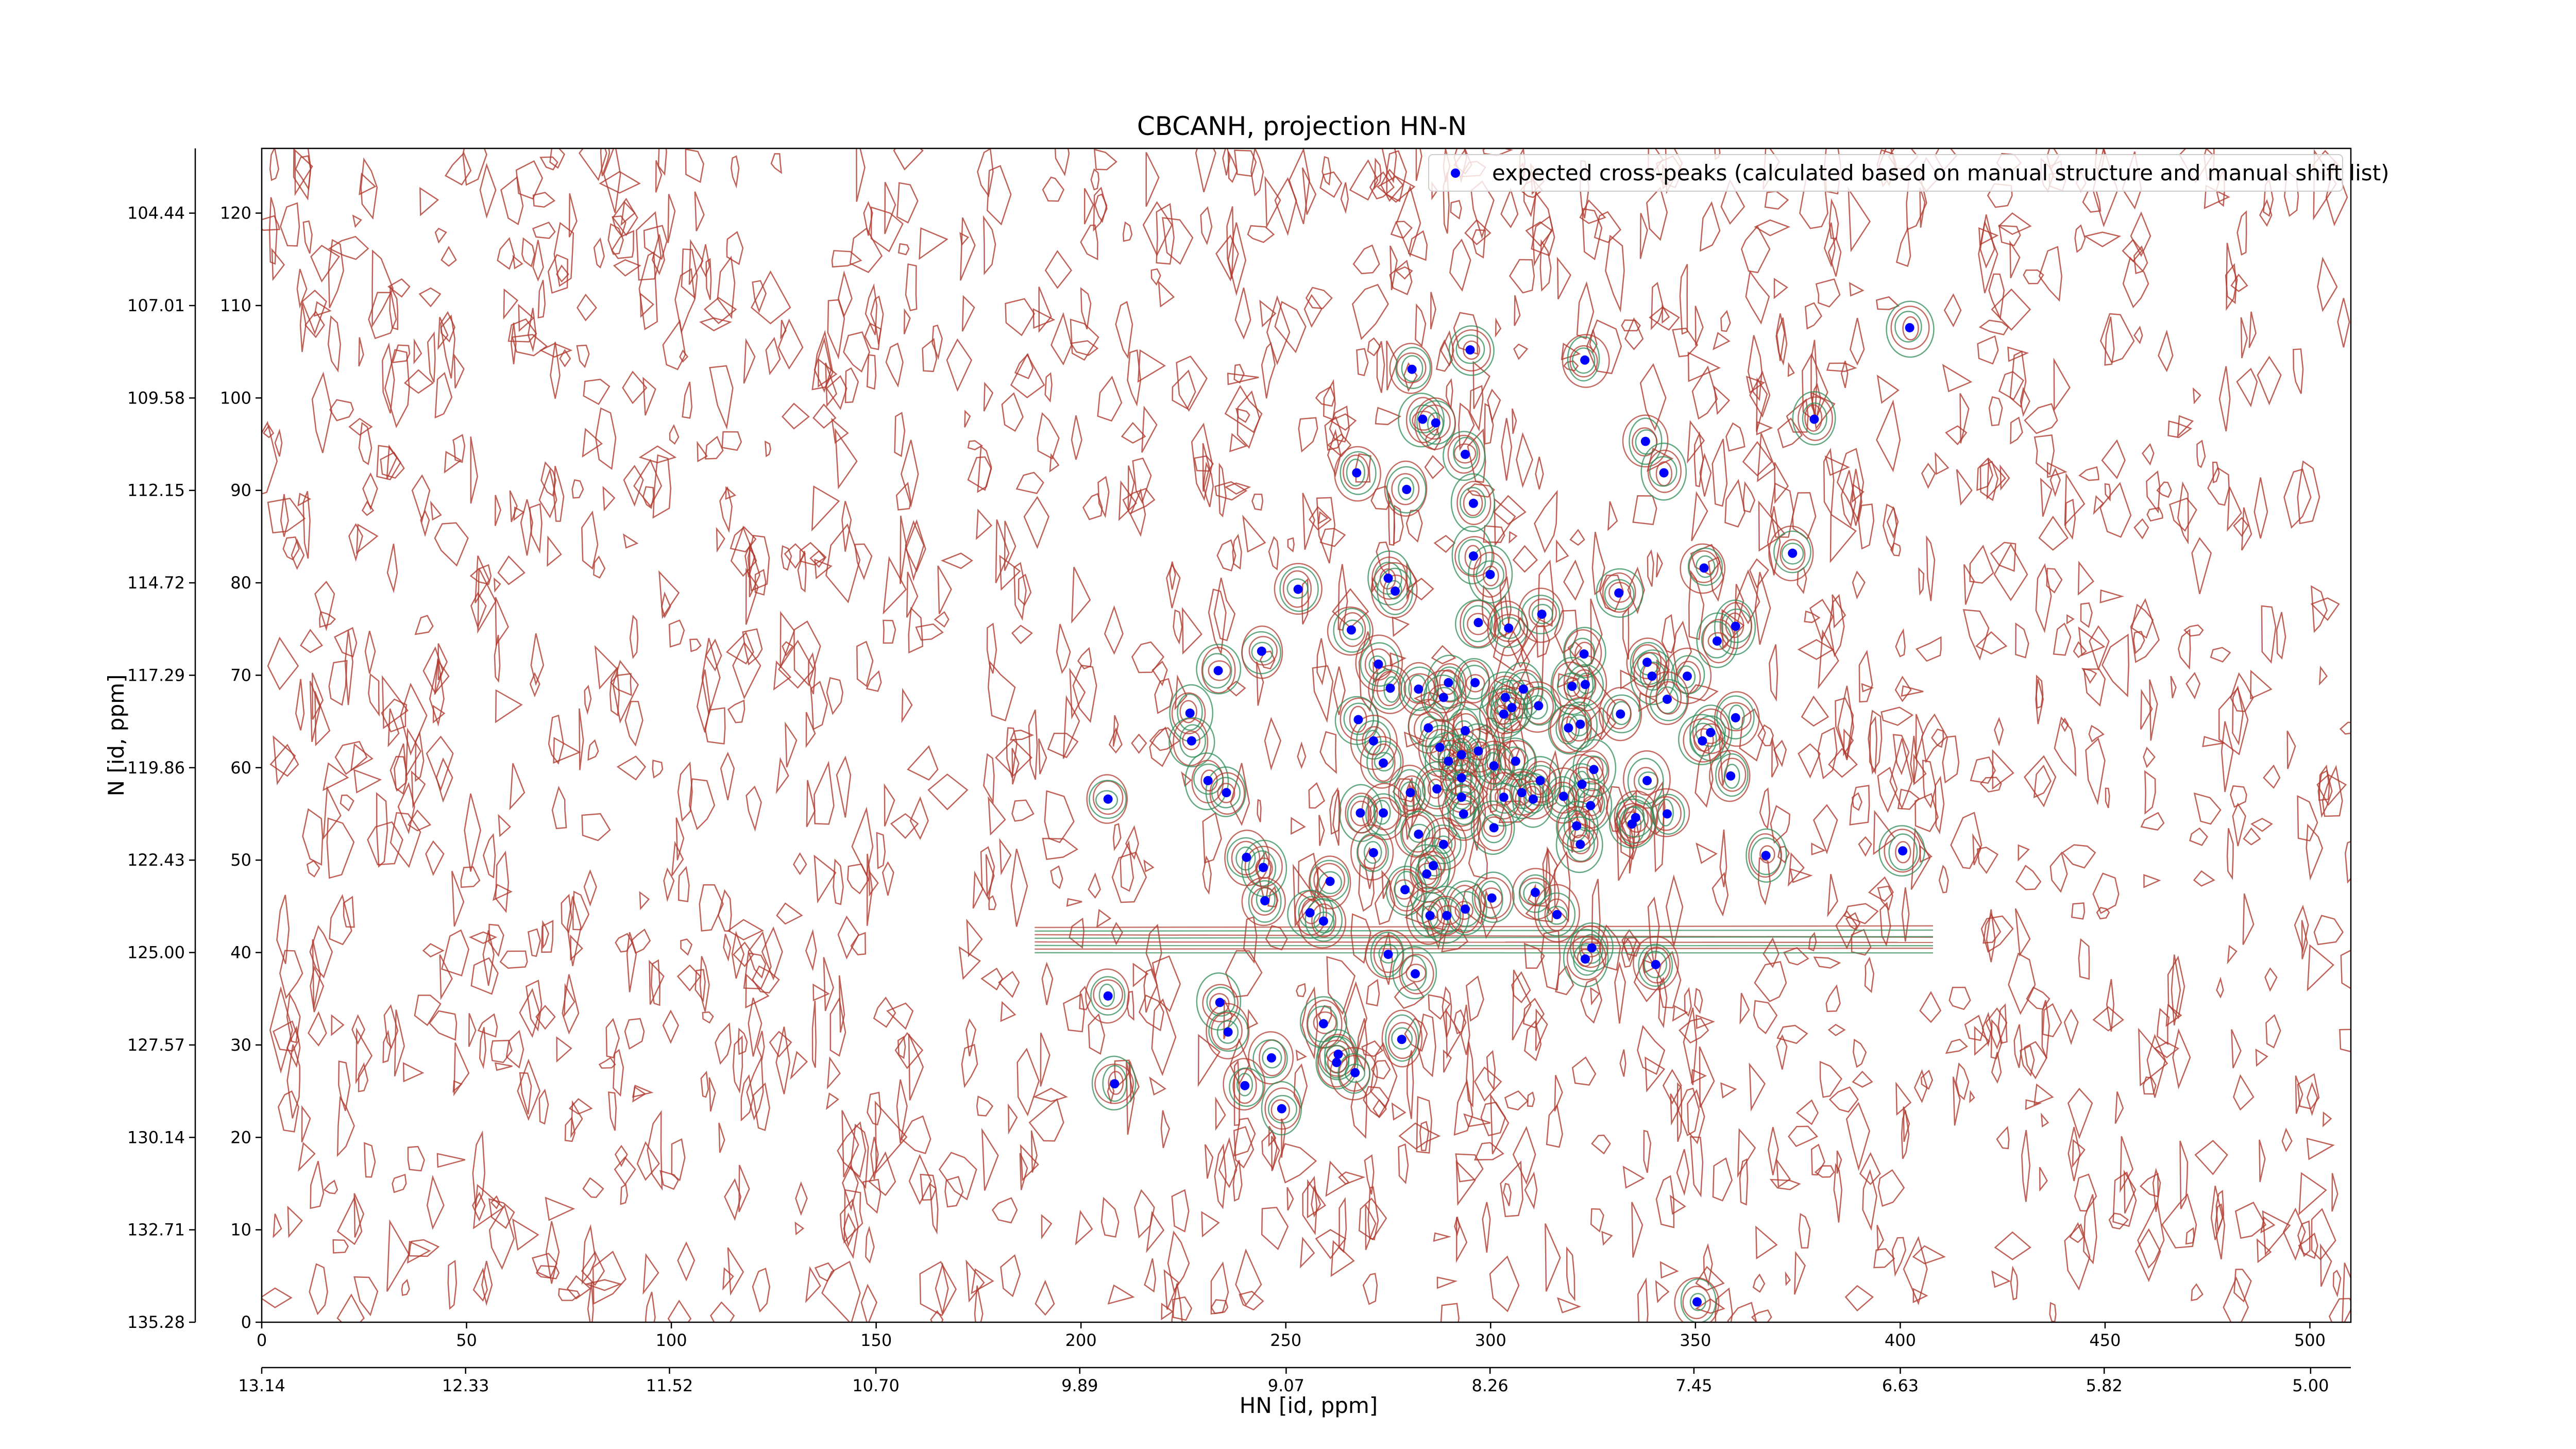  I want to click on legend-box, so click(1885, 173).